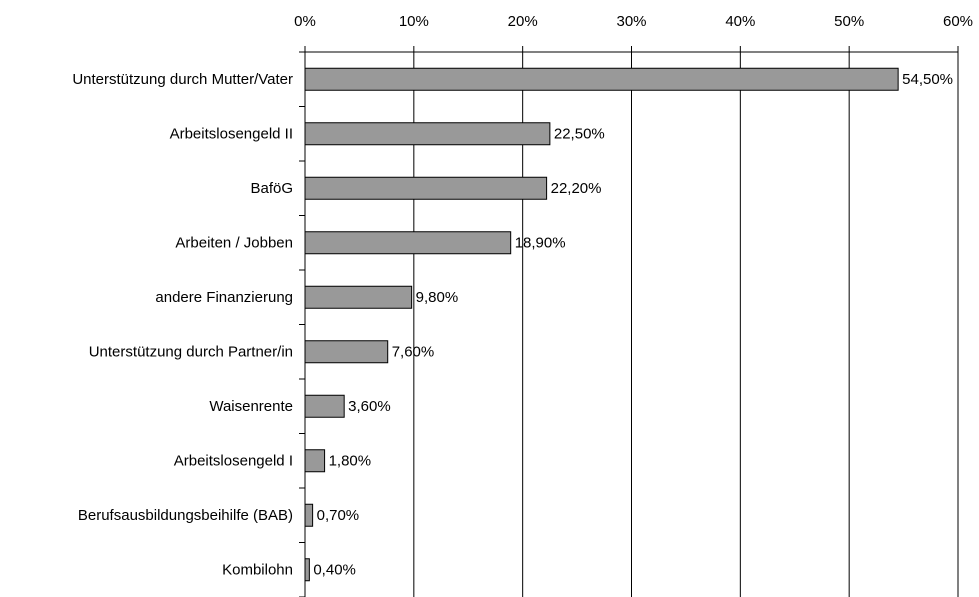  What do you see at coordinates (576, 188) in the screenshot?
I see `data-label: 22,20%` at bounding box center [576, 188].